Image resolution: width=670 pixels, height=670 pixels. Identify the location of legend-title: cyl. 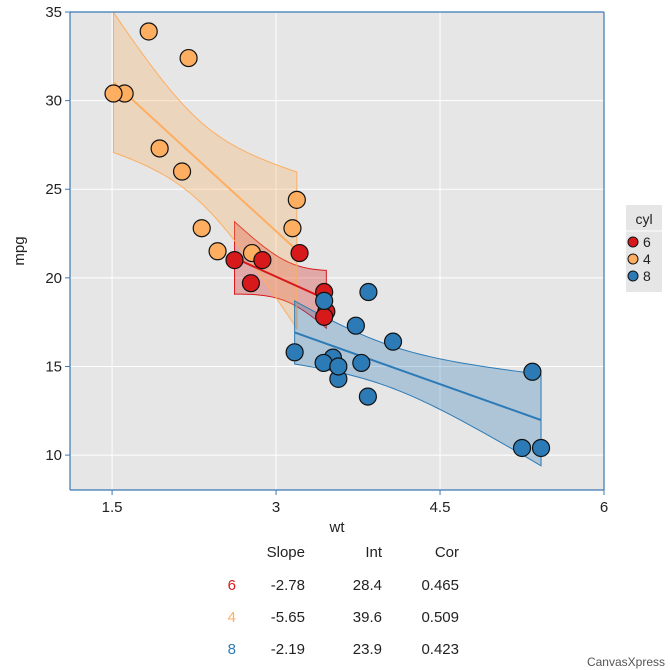
(643, 219).